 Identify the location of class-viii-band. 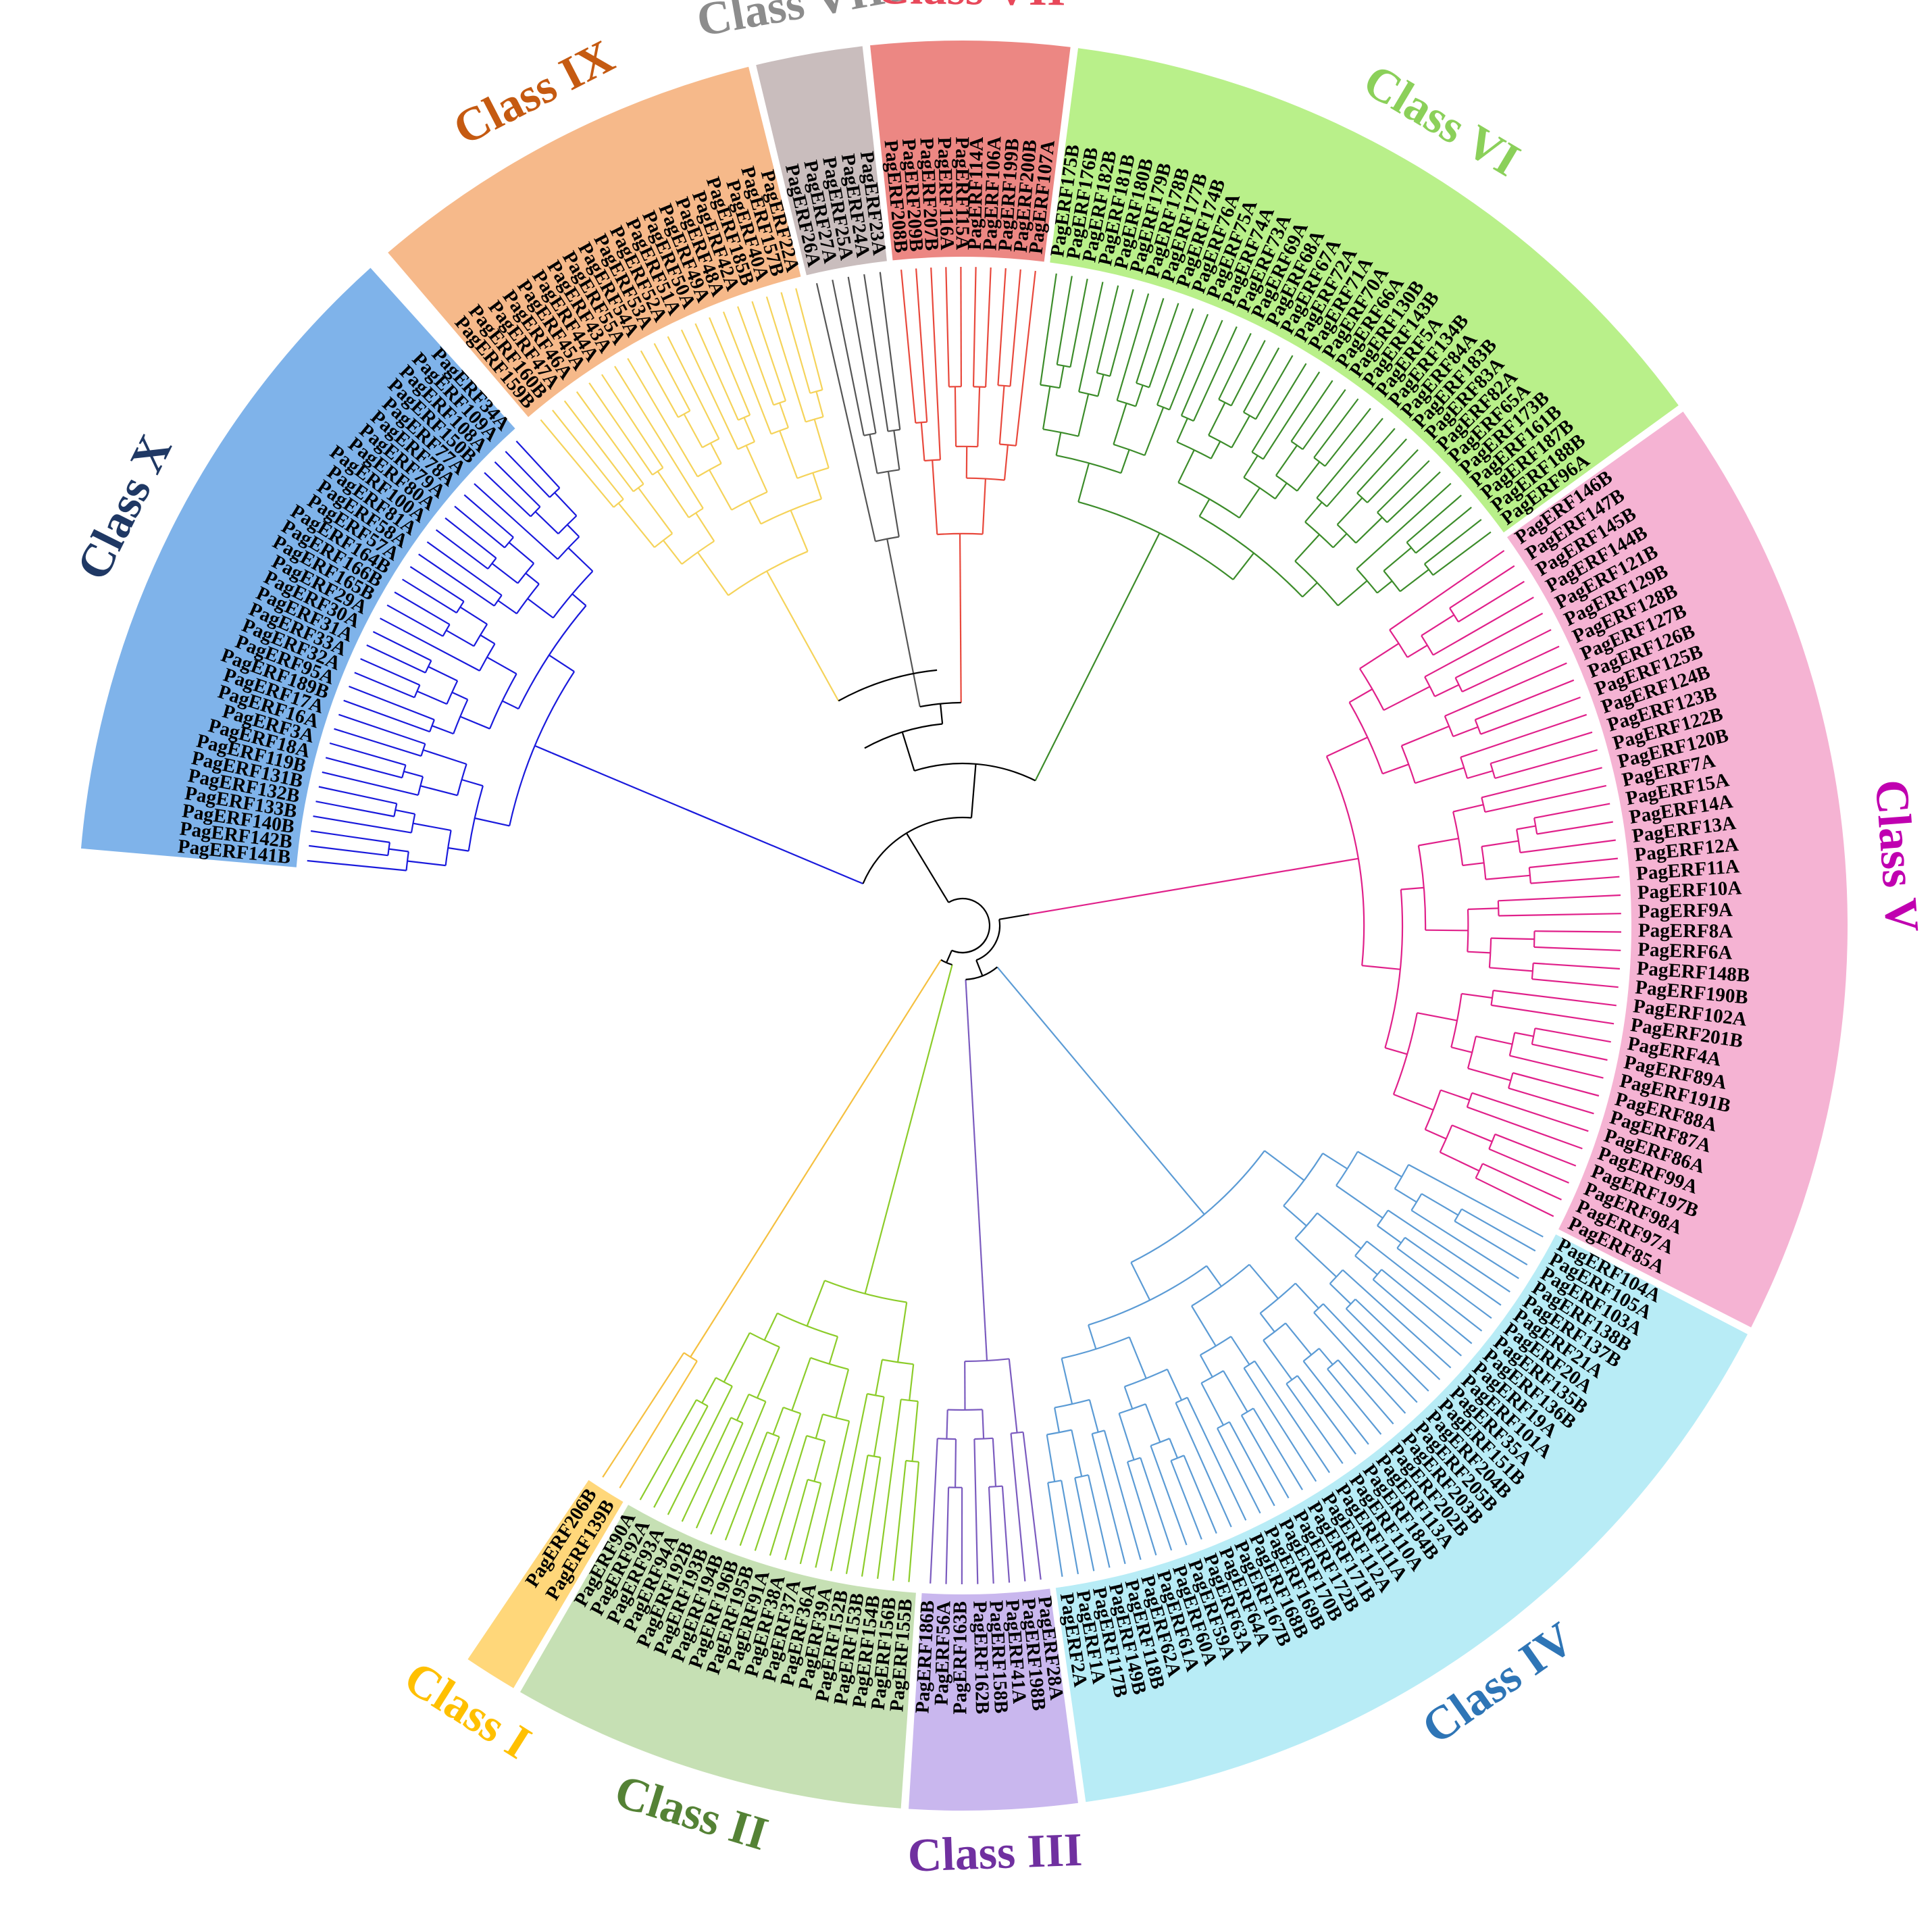
(821, 161).